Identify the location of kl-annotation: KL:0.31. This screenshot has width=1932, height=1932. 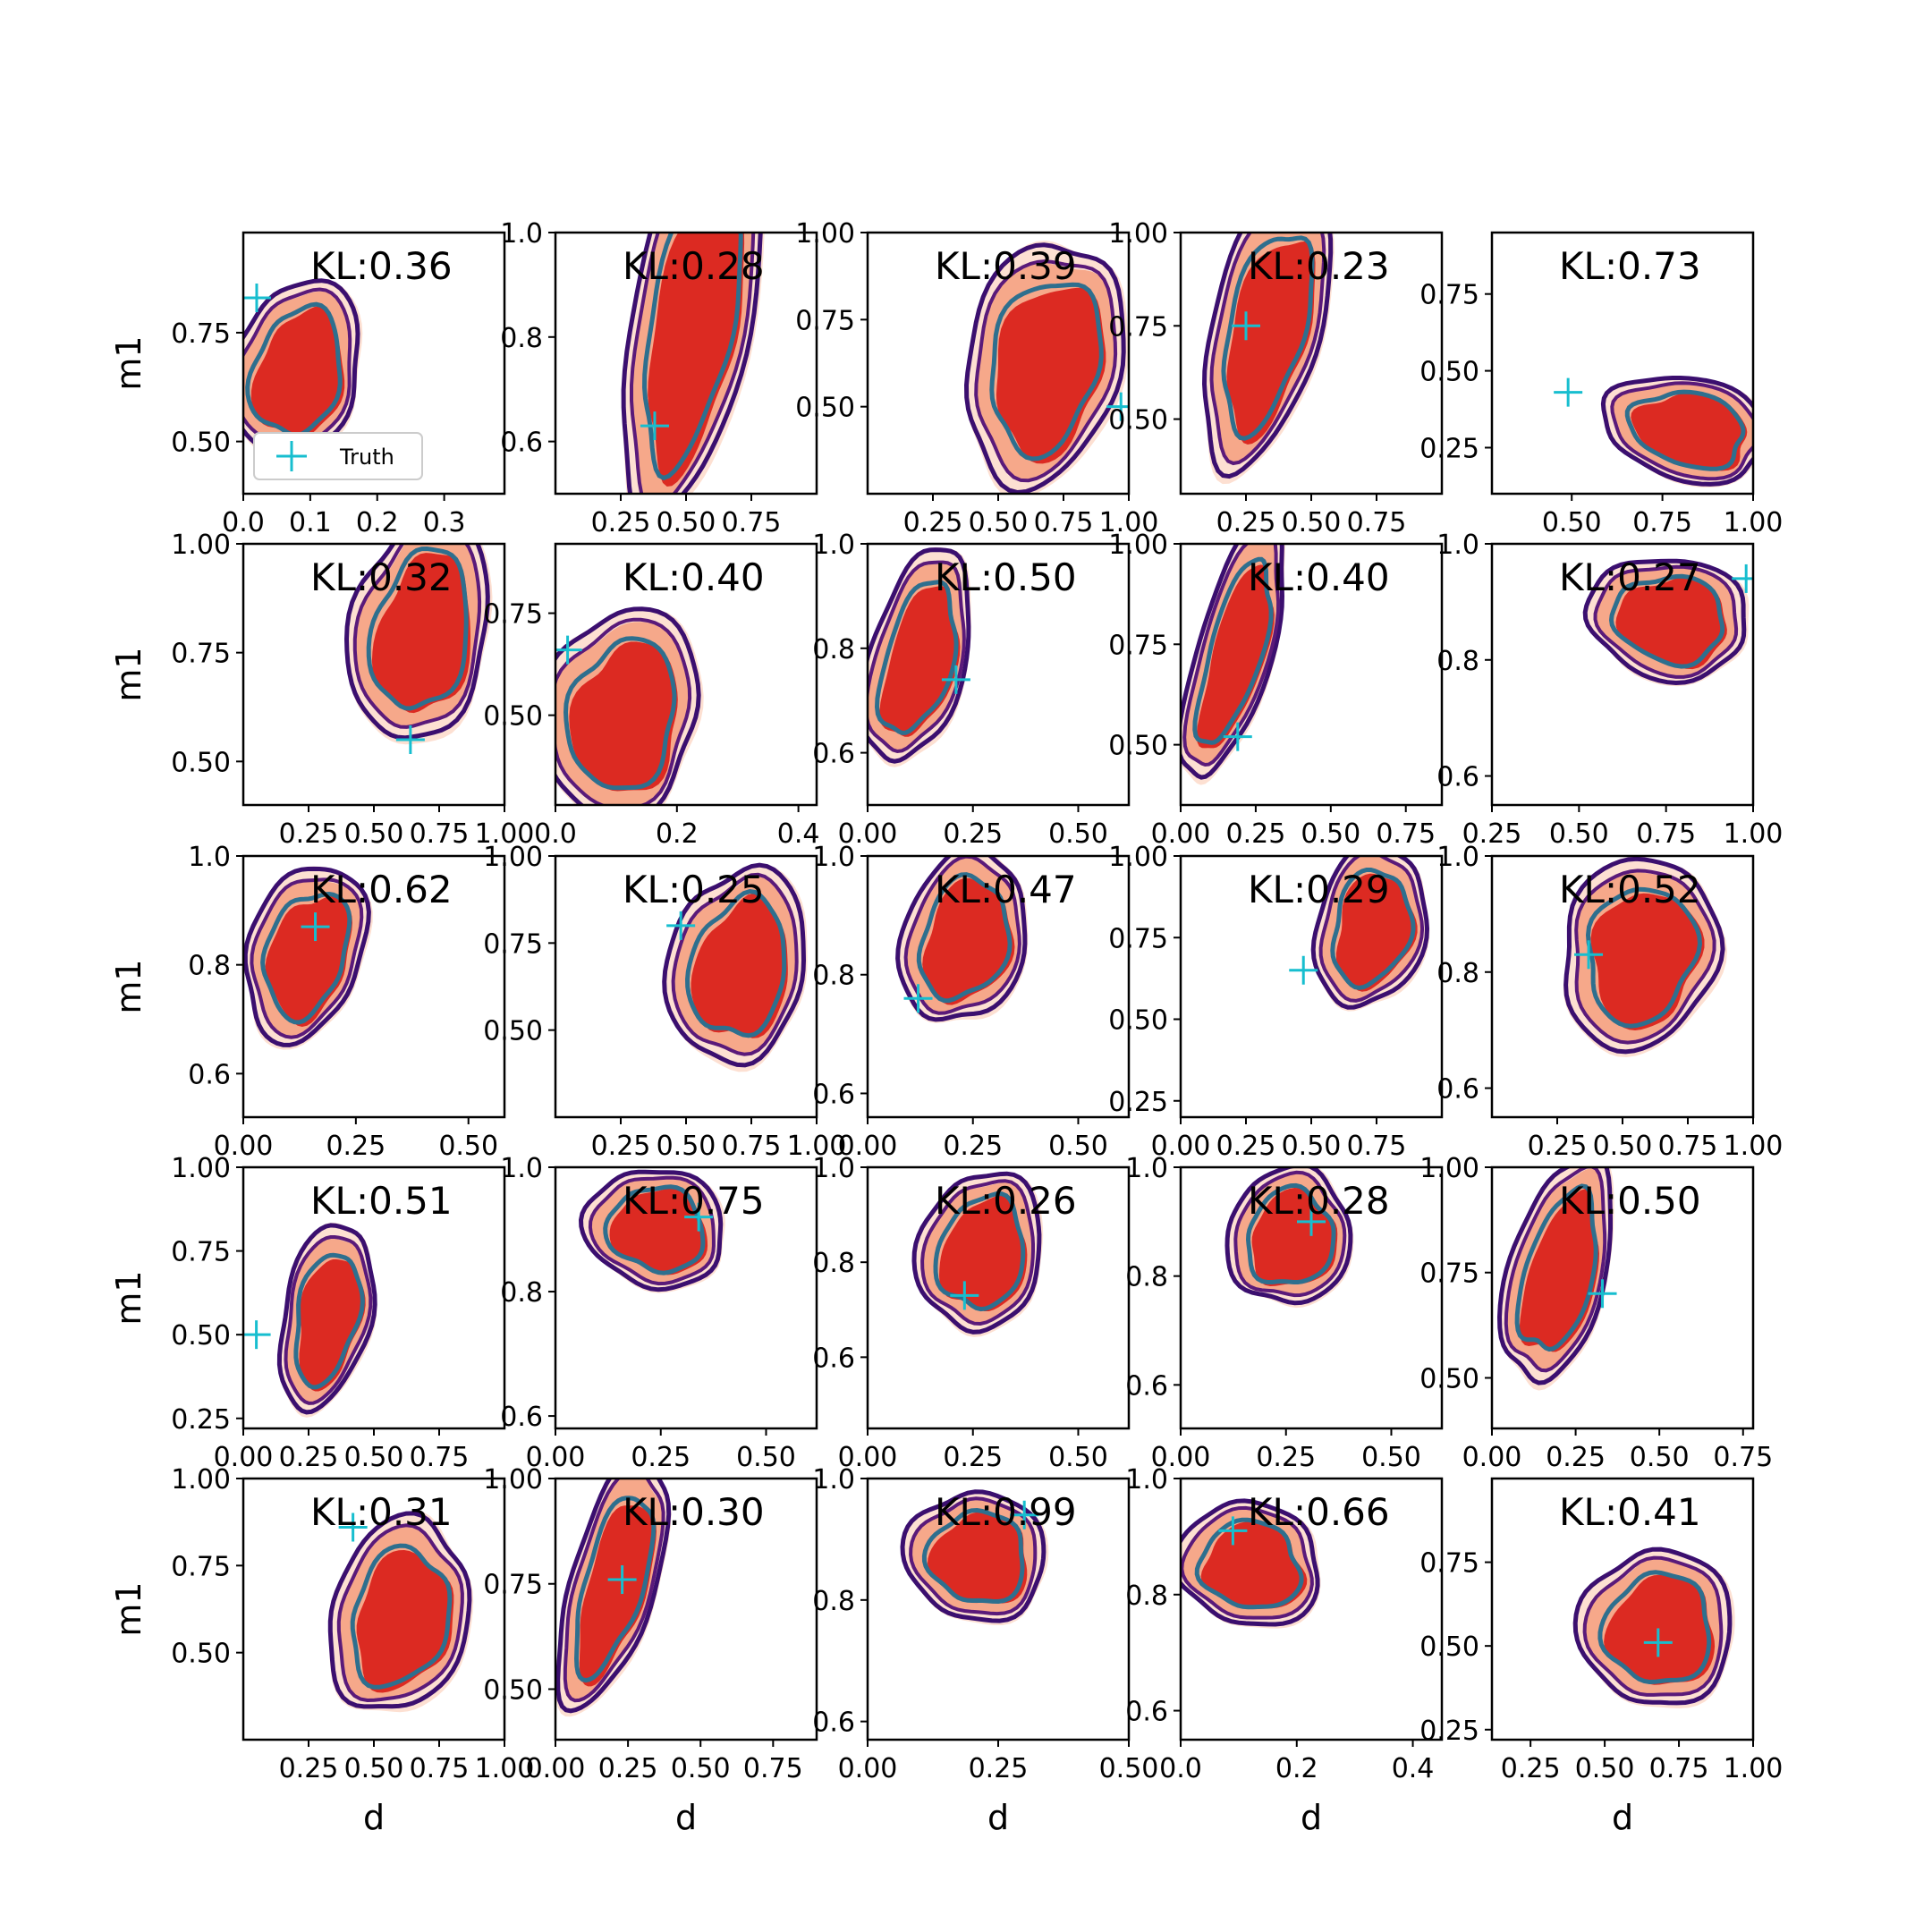
(381, 1512).